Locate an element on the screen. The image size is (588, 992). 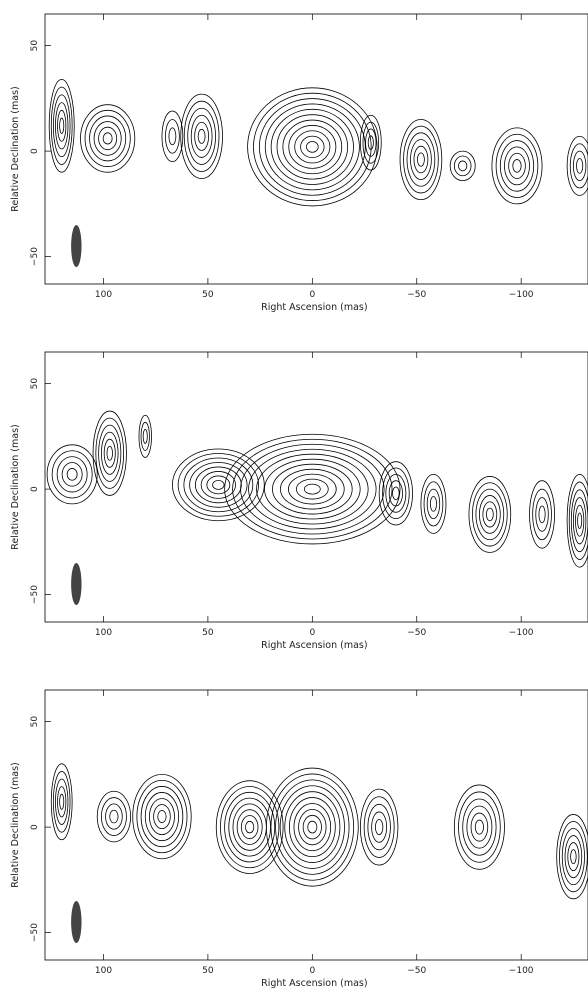
beam-ellipse is located at coordinates (76, 584).